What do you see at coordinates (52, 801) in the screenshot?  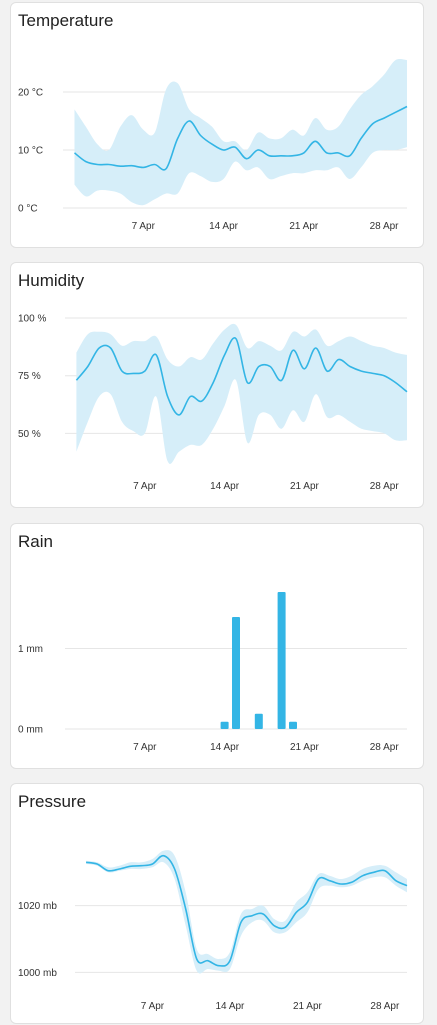 I see `pressure-title: Pressure` at bounding box center [52, 801].